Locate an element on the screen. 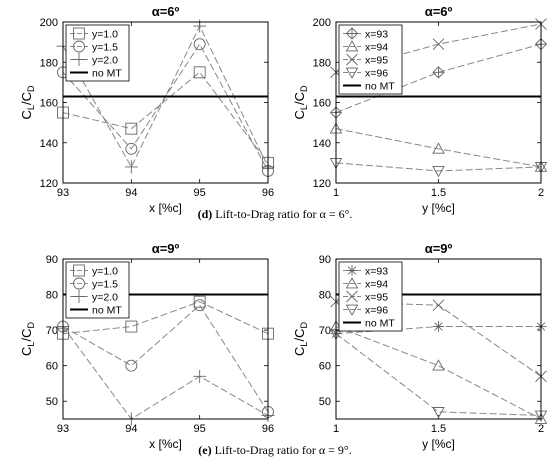 The height and width of the screenshot is (465, 550). y-tick-label: 50 is located at coordinates (52, 402).